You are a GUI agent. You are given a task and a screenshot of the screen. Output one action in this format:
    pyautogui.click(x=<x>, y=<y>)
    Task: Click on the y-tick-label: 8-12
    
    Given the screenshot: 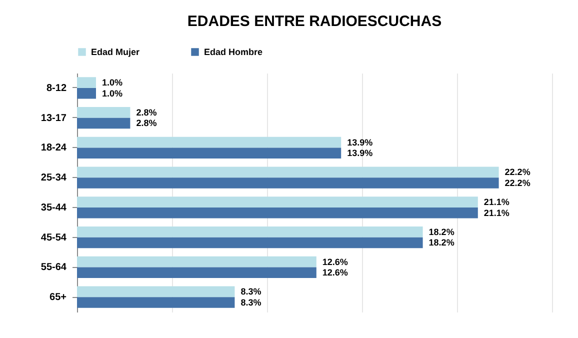 What is the action you would take?
    pyautogui.click(x=56, y=88)
    